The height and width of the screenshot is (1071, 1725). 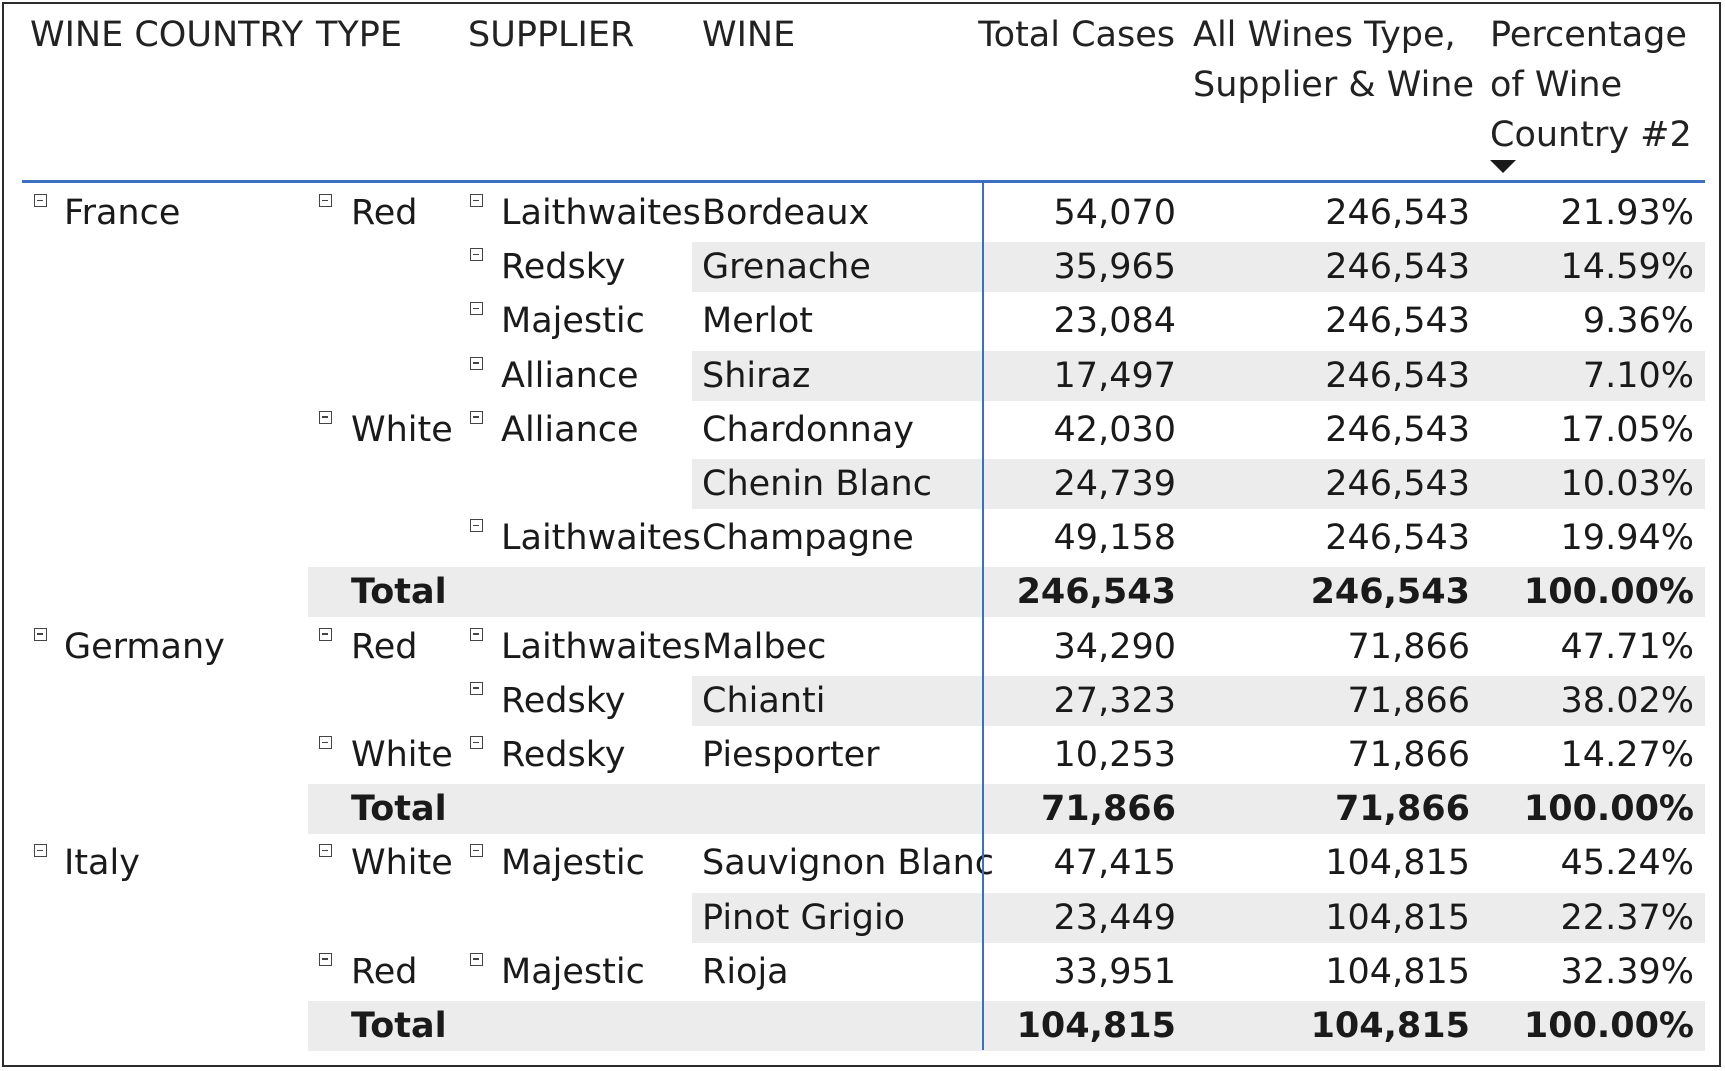 What do you see at coordinates (1627, 917) in the screenshot?
I see `percentage-value: 22.37%` at bounding box center [1627, 917].